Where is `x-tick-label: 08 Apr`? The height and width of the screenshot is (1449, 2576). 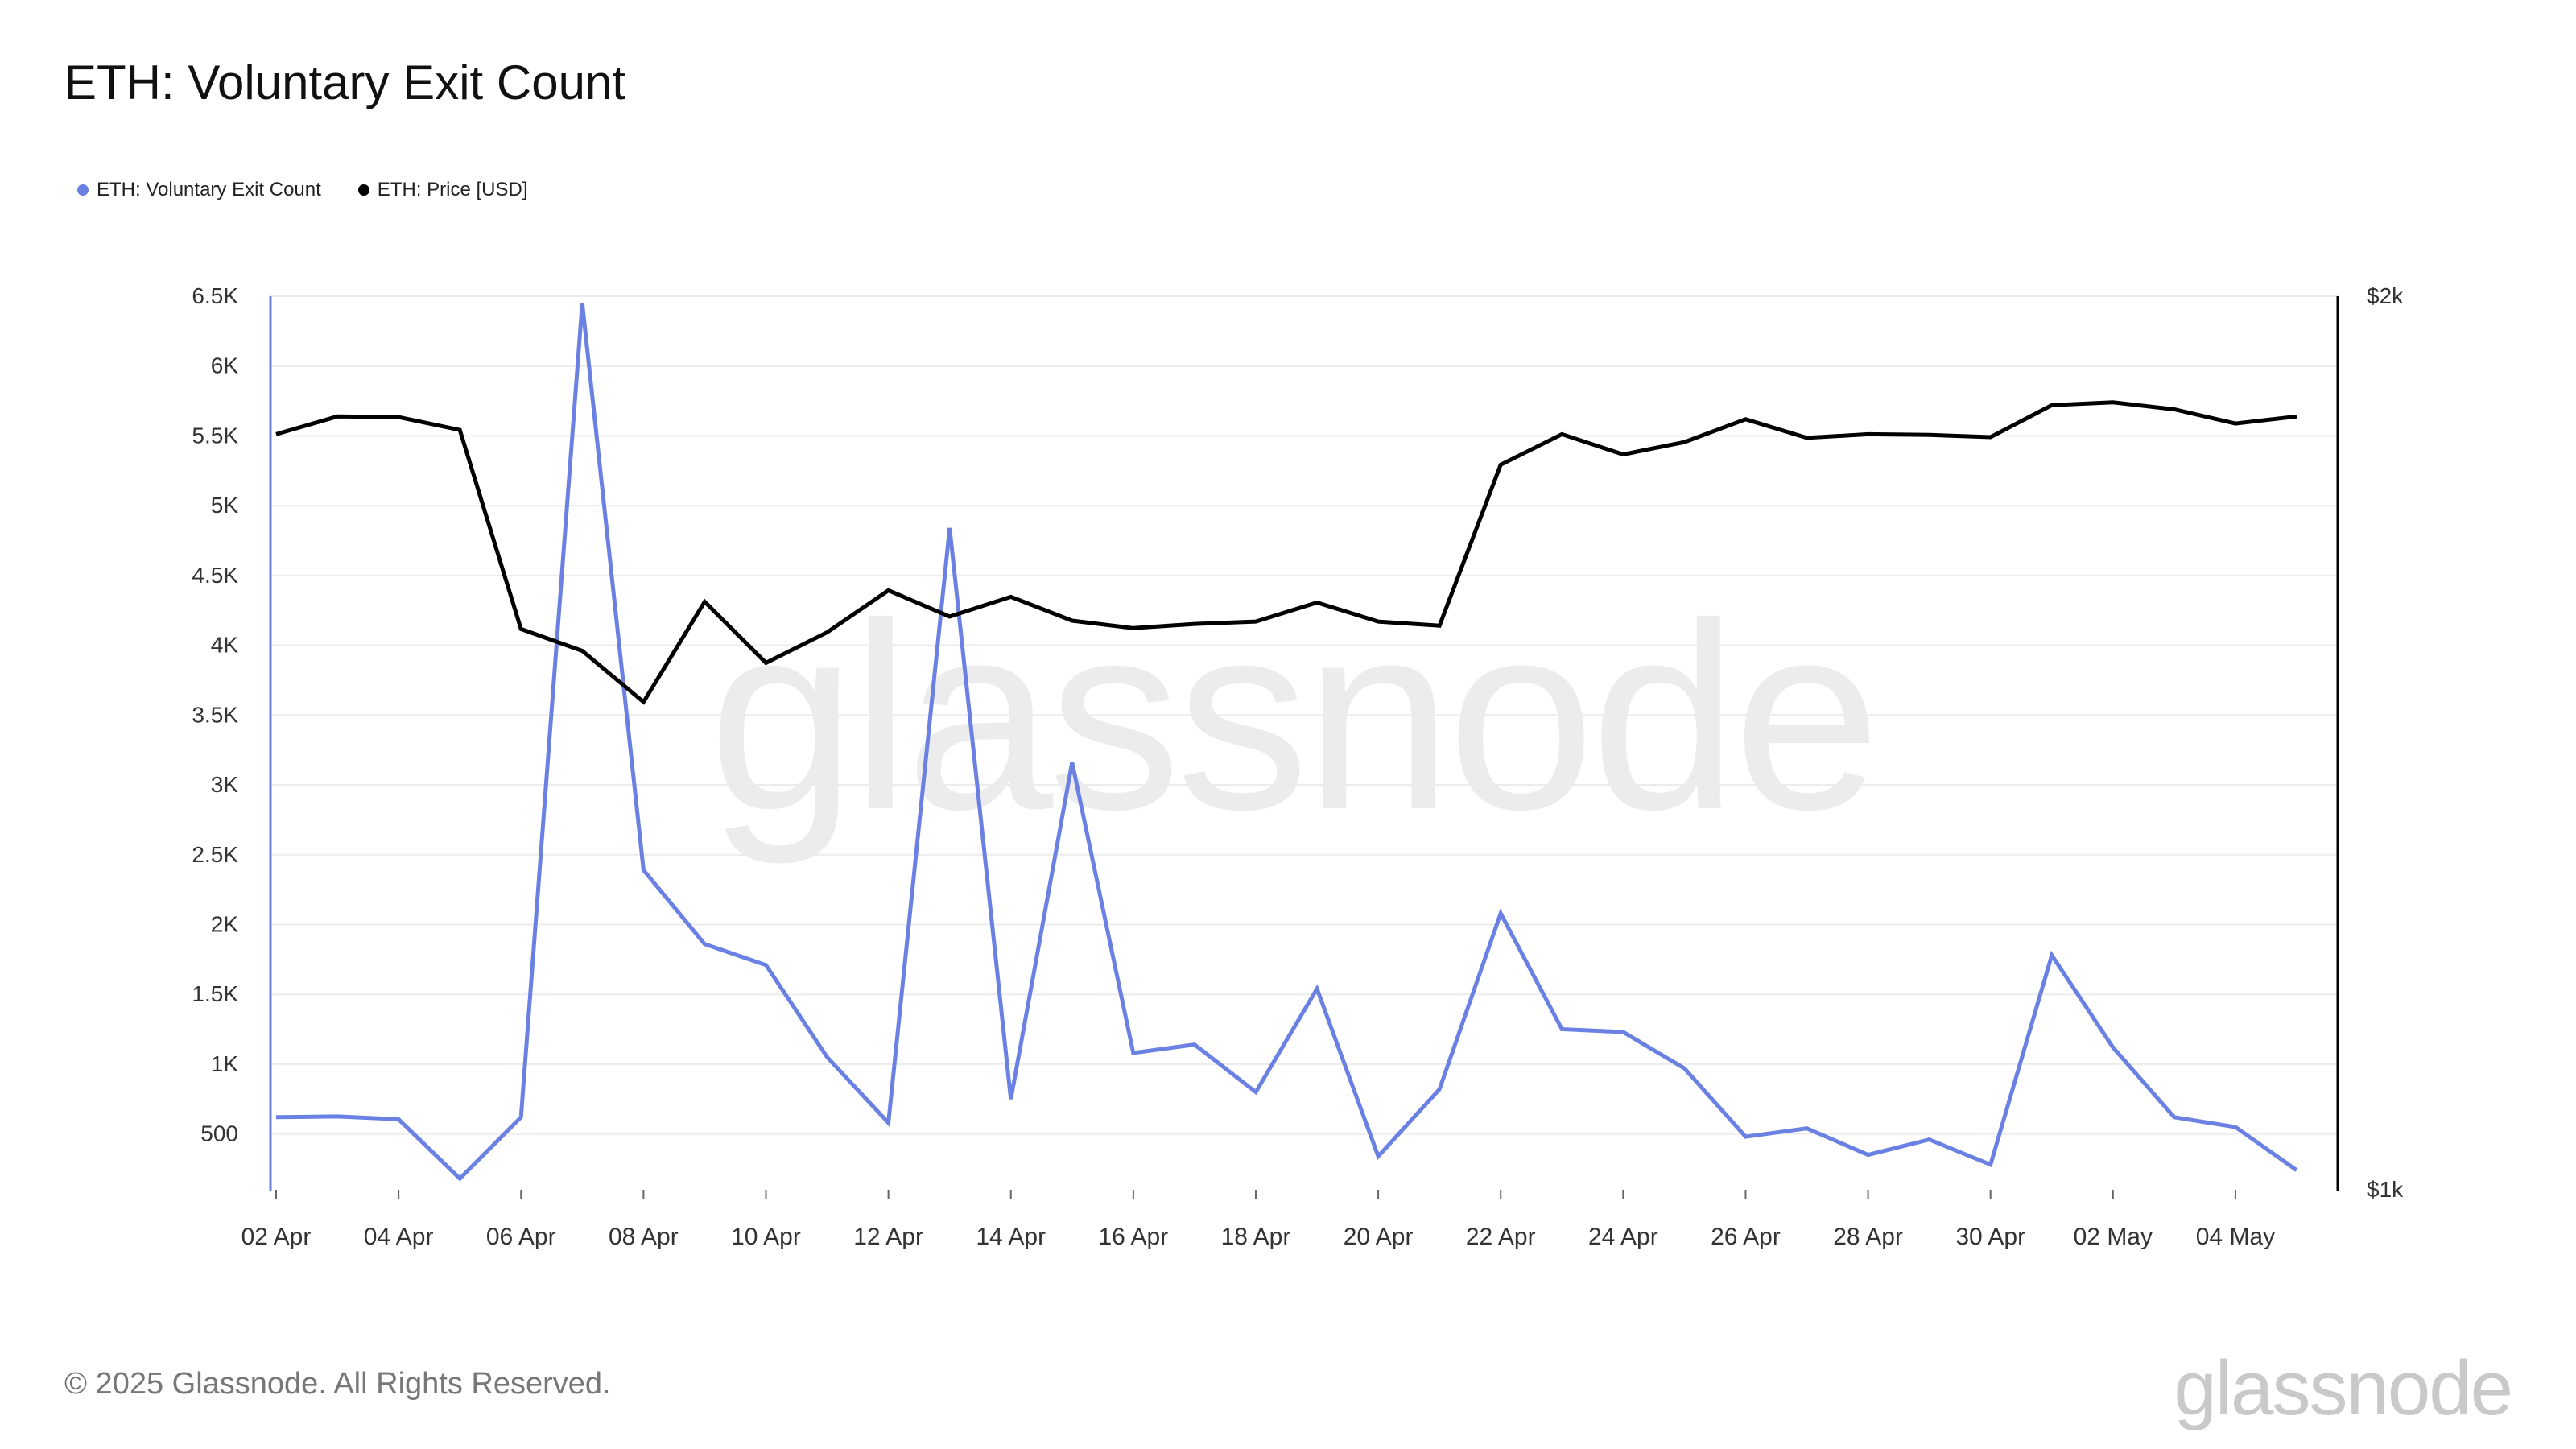 x-tick-label: 08 Apr is located at coordinates (644, 1237).